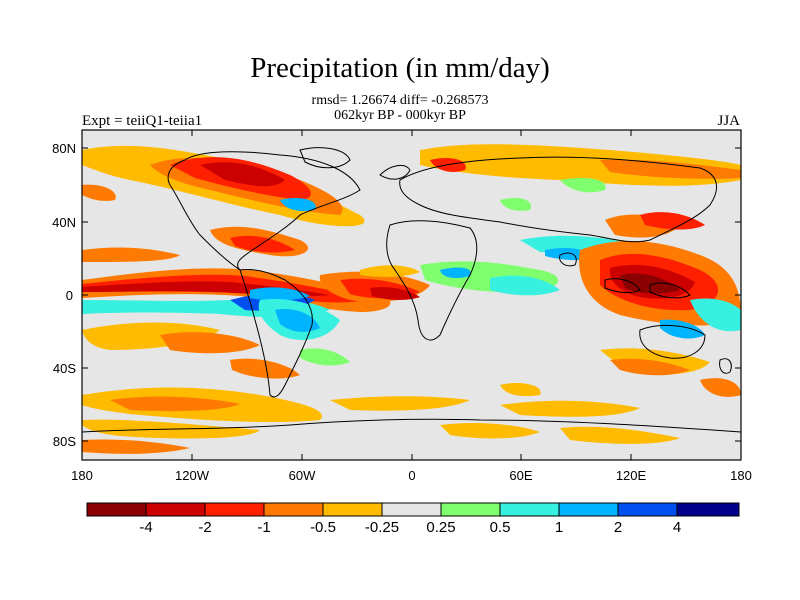 Image resolution: width=800 pixels, height=600 pixels. I want to click on colorbar, so click(413, 509).